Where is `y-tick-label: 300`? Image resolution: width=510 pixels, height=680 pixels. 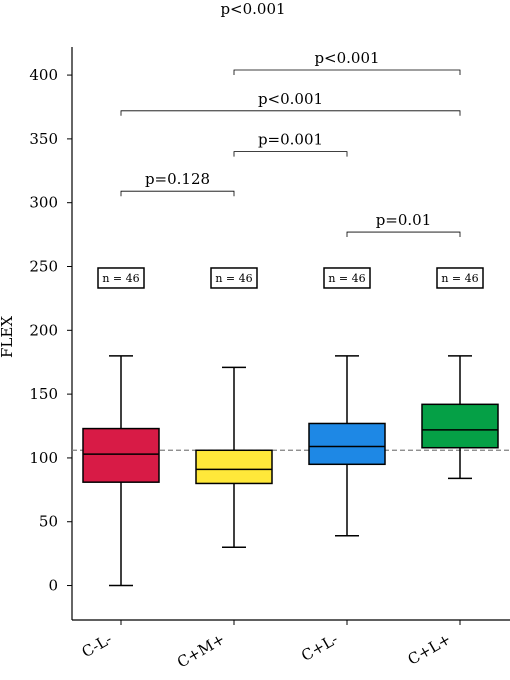 y-tick-label: 300 is located at coordinates (43, 203).